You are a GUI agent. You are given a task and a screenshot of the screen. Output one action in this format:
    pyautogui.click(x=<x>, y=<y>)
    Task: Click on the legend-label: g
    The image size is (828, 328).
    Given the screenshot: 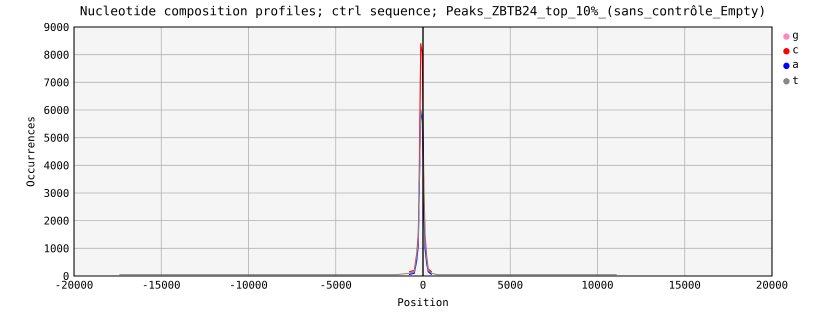 What is the action you would take?
    pyautogui.click(x=795, y=36)
    